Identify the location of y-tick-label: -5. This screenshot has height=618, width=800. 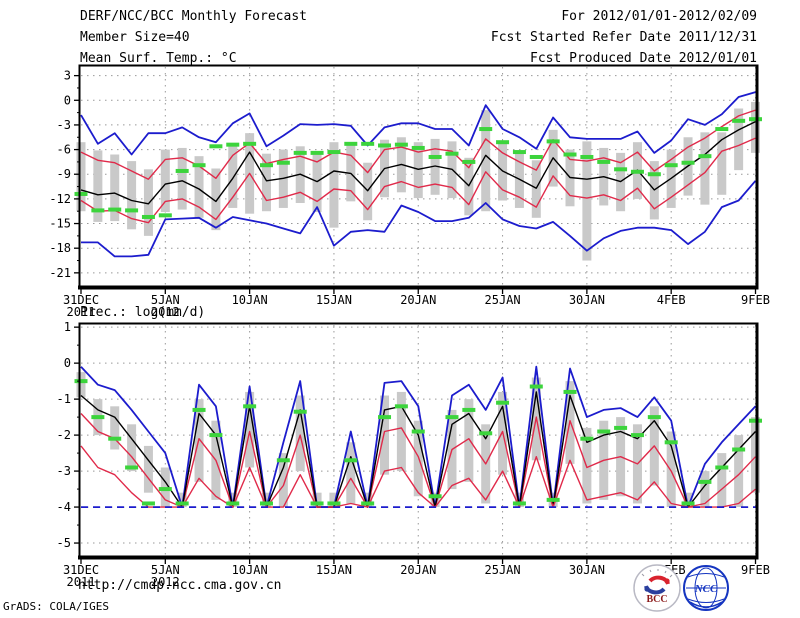
(64, 543).